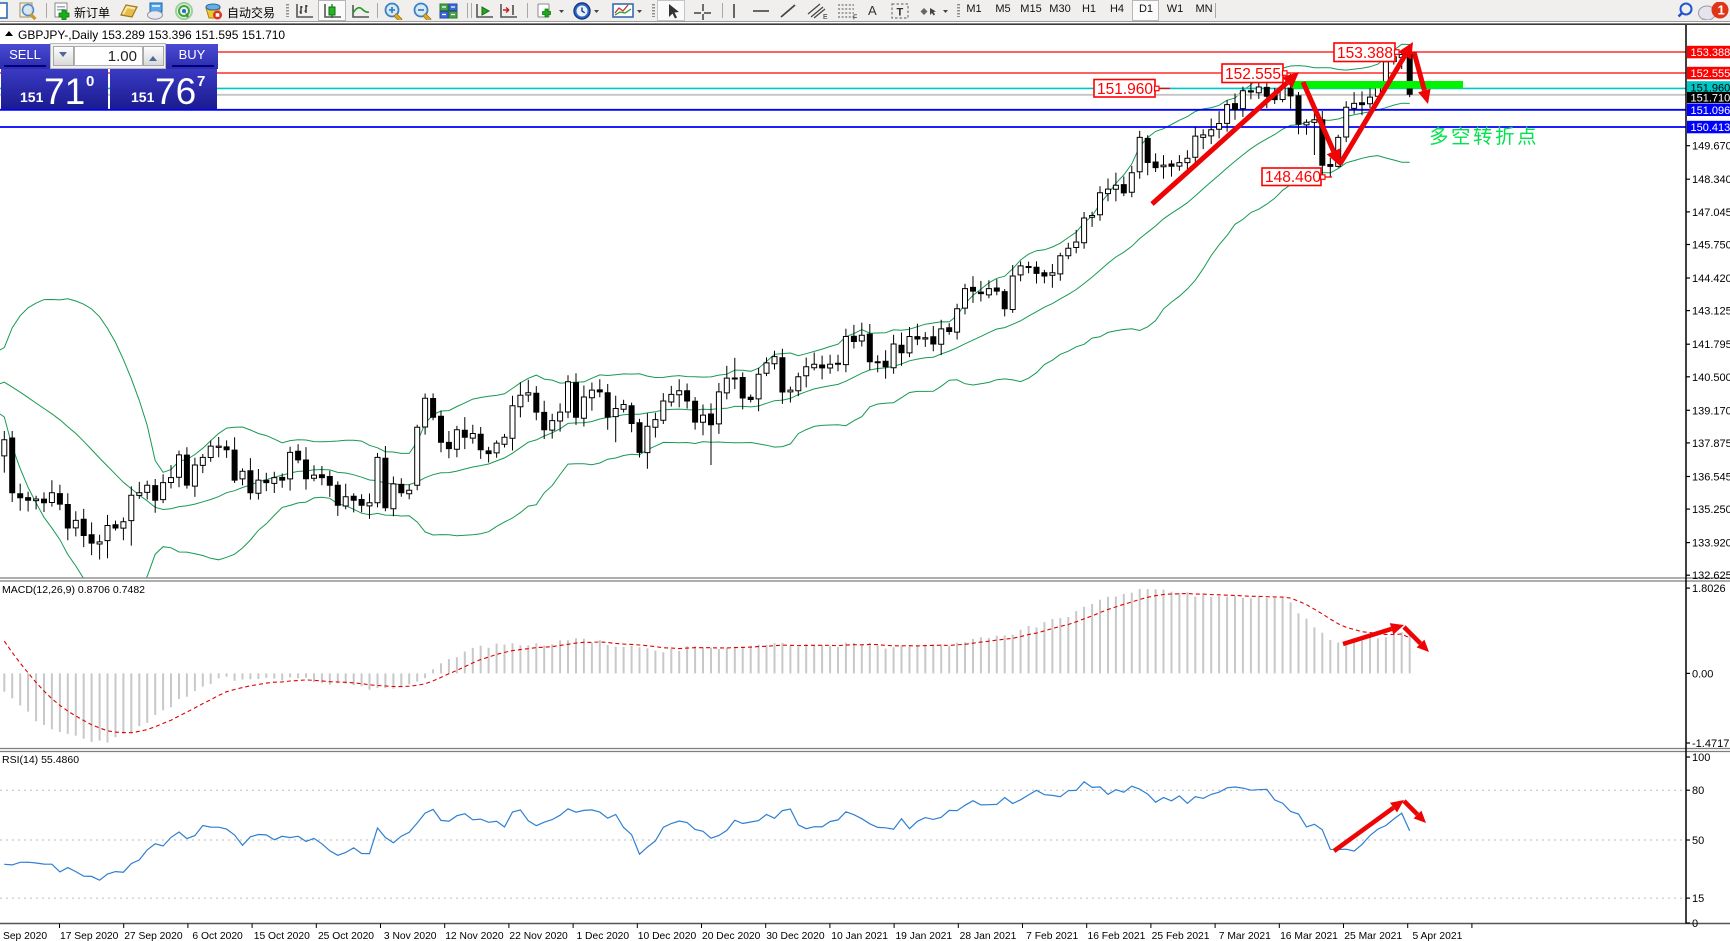 This screenshot has height=941, width=1730. What do you see at coordinates (1711, 411) in the screenshot?
I see `svg-text: 139.170` at bounding box center [1711, 411].